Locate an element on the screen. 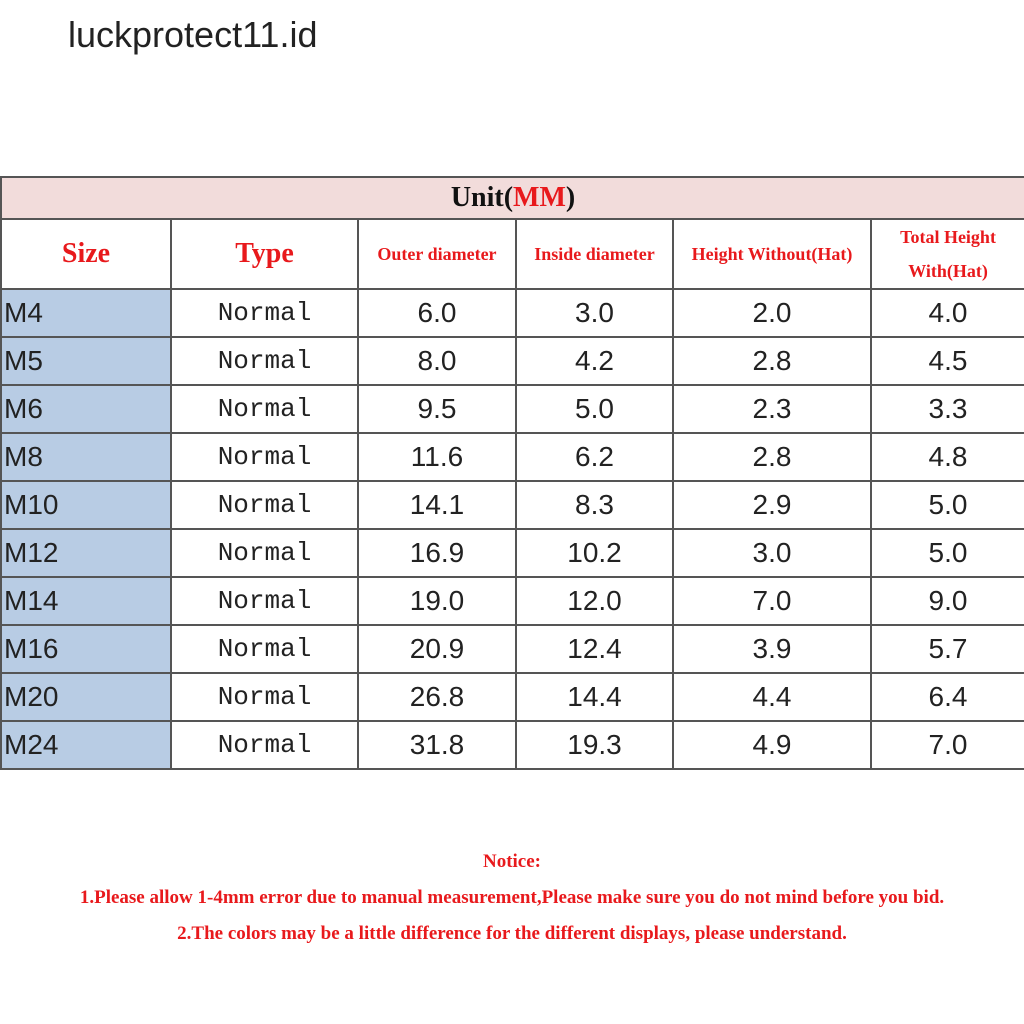 This screenshot has height=1024, width=1024. table-cell: M8 is located at coordinates (86, 457).